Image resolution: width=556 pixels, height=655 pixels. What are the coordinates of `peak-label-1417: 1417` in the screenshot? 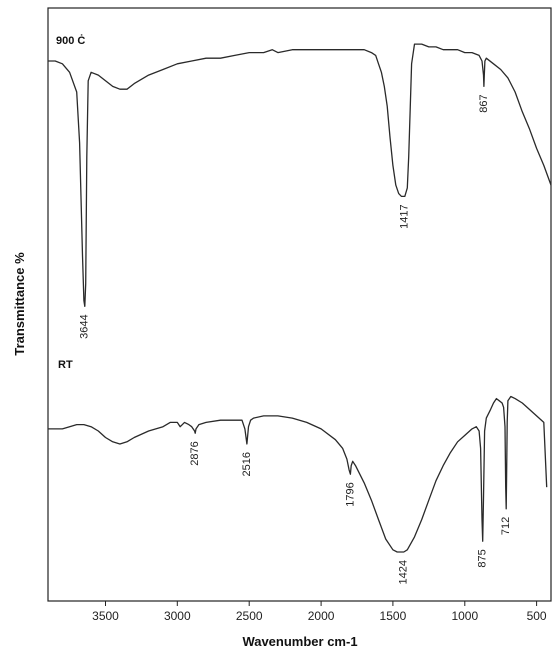 It's located at (405, 216).